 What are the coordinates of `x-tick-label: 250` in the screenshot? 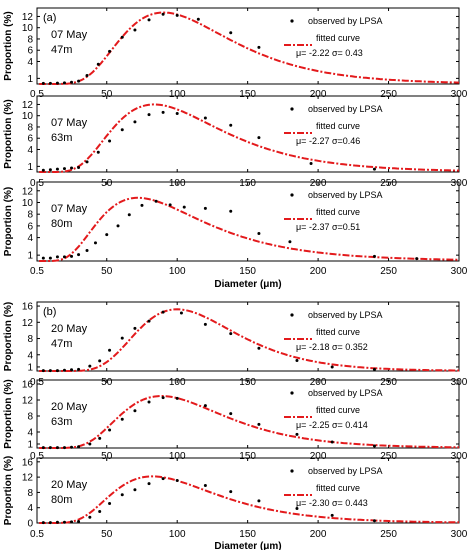 It's located at (388, 456).